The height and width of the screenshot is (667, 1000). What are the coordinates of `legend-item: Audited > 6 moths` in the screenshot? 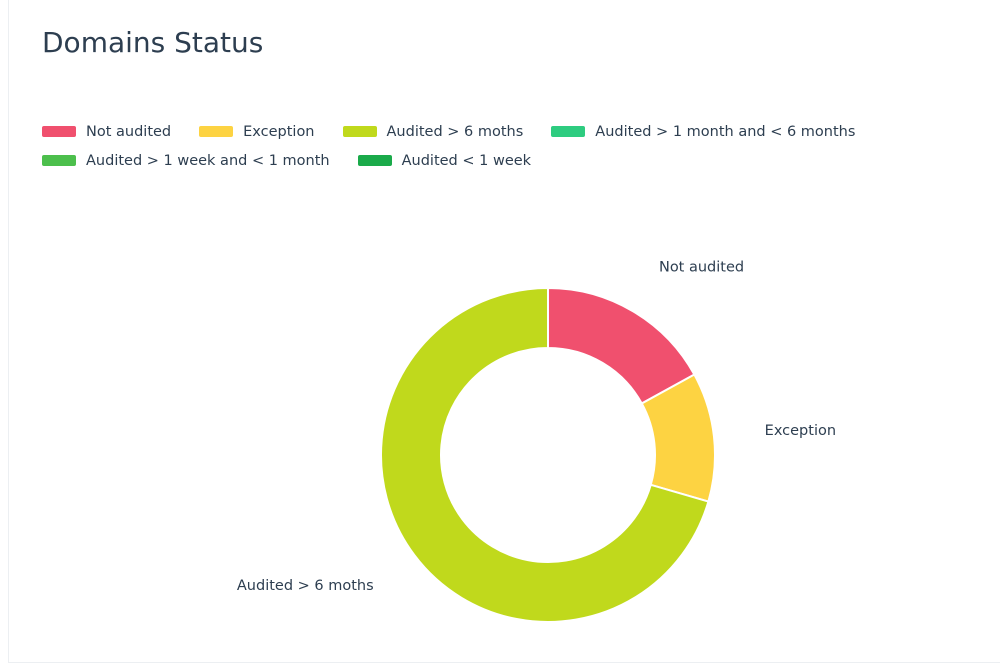 It's located at (433, 131).